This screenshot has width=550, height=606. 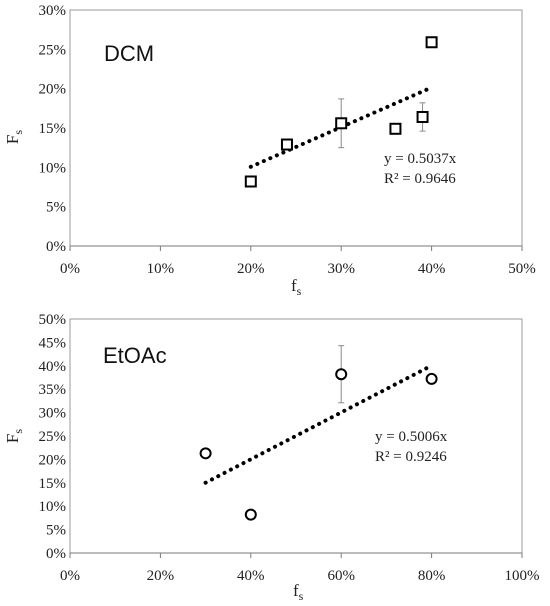 I want to click on trendline-equation: y = 0.5006x, so click(x=411, y=437).